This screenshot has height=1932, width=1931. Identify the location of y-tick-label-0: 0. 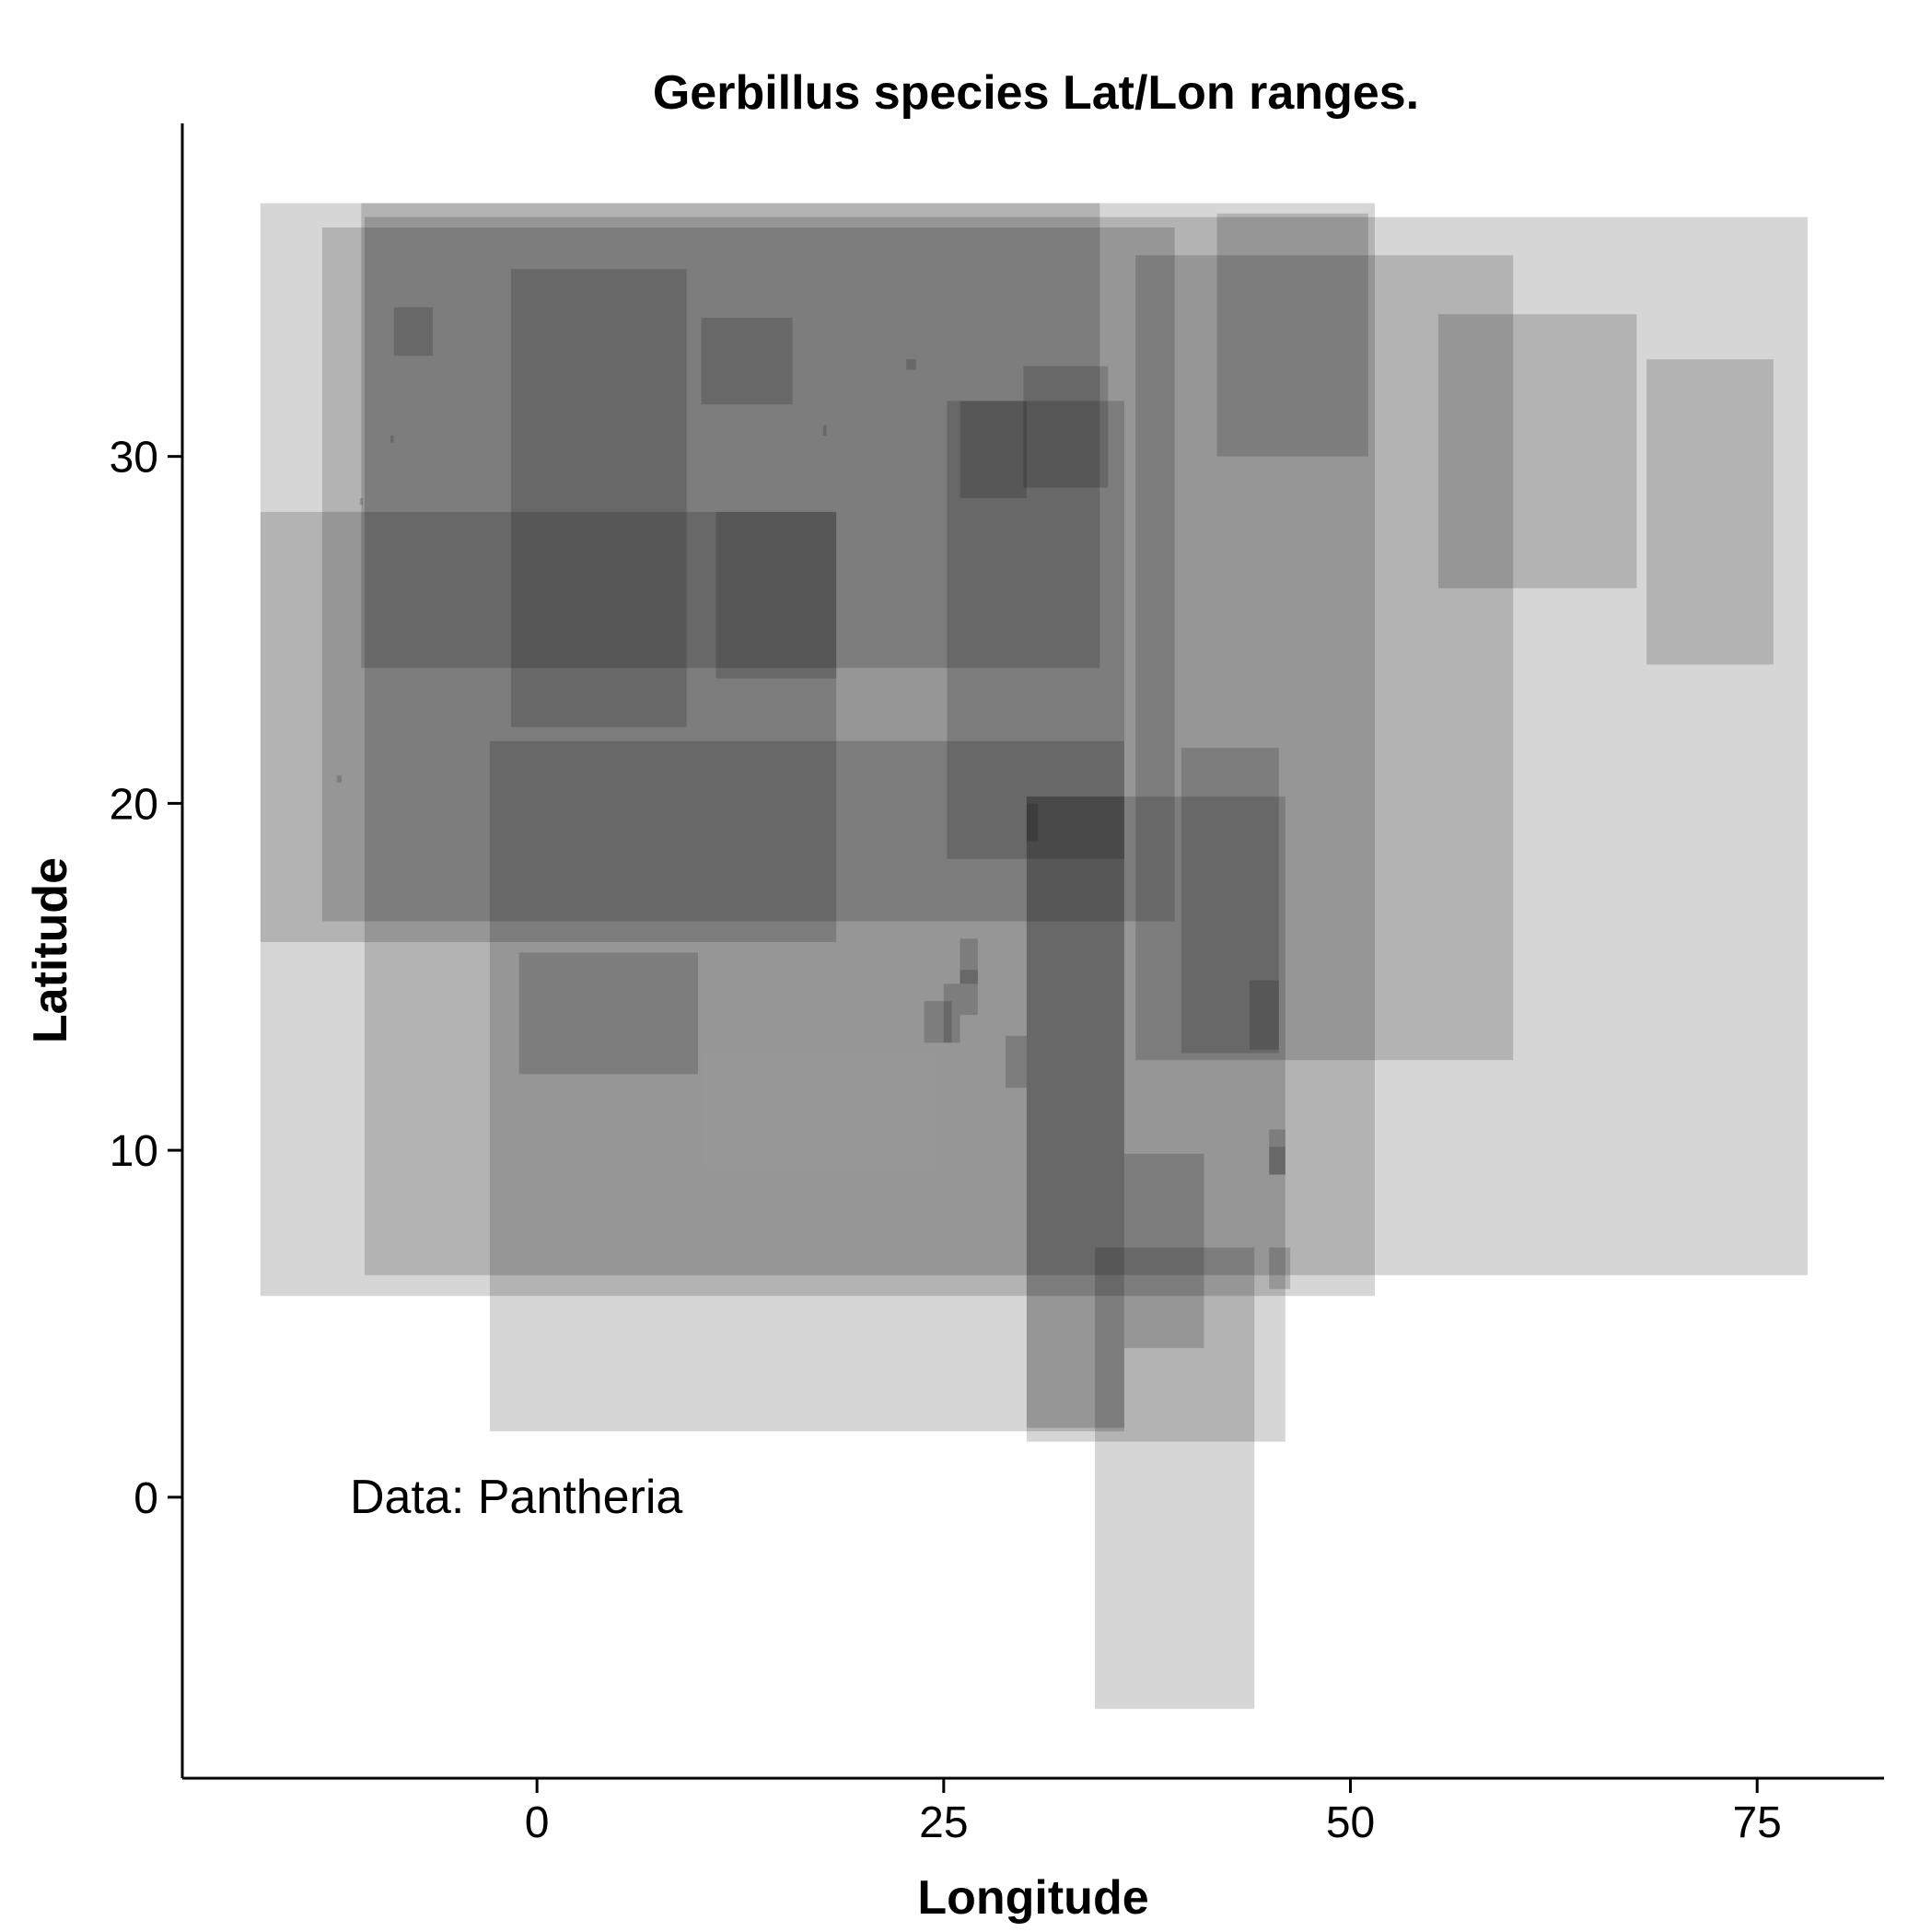
(146, 1498).